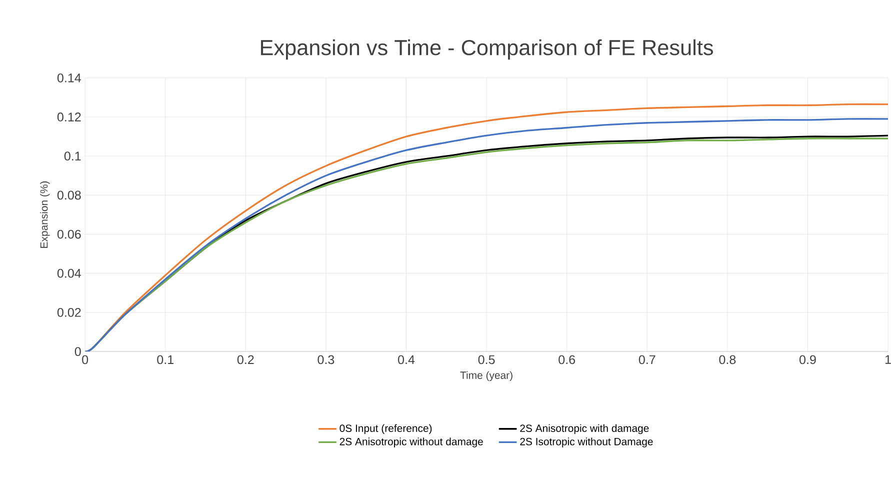 This screenshot has height=485, width=891. I want to click on y-tick-label: 0, so click(77, 351).